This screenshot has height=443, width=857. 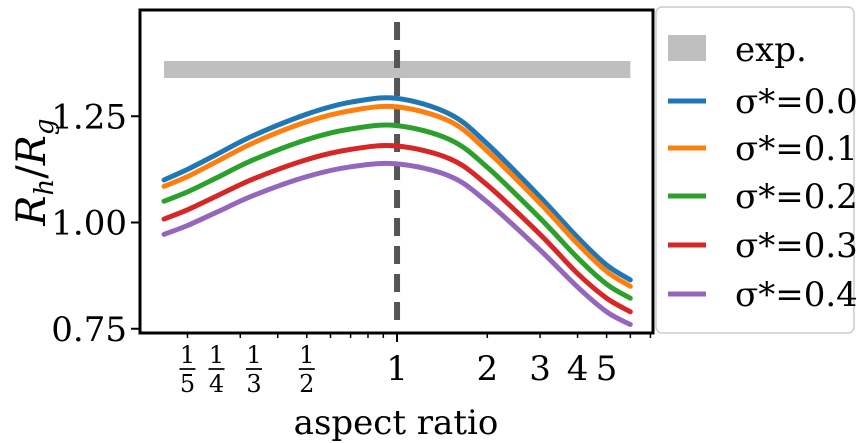 I want to click on svg-text: 5, so click(x=187, y=384).